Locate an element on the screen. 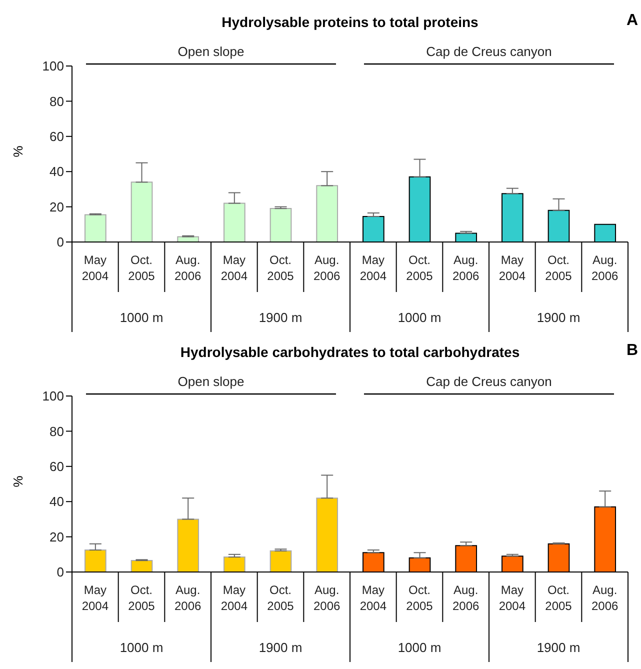  chart-title: Hydrolysable proteins to total proteins is located at coordinates (350, 22).